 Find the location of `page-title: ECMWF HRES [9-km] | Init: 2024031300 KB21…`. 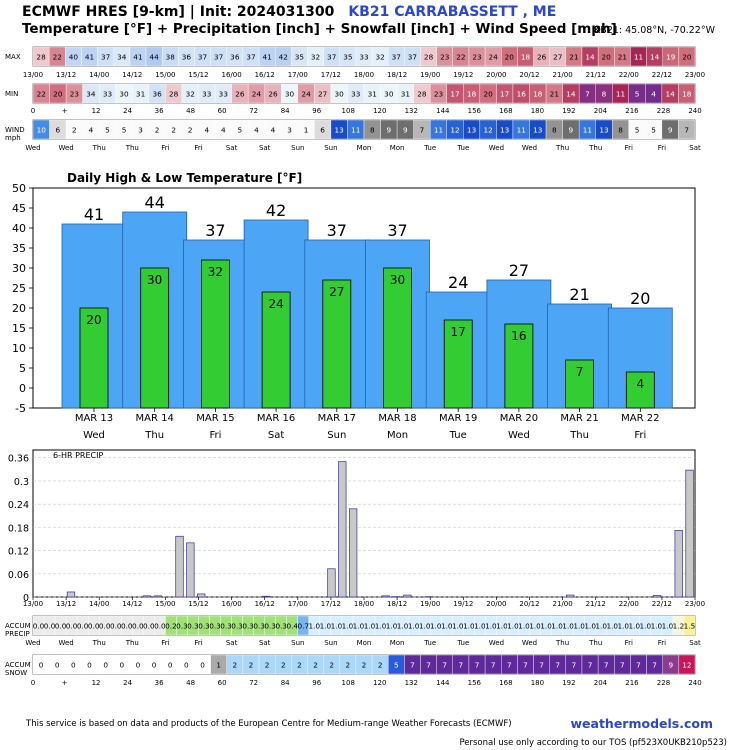

page-title: ECMWF HRES [9-km] | Init: 2024031300 KB21… is located at coordinates (289, 12).